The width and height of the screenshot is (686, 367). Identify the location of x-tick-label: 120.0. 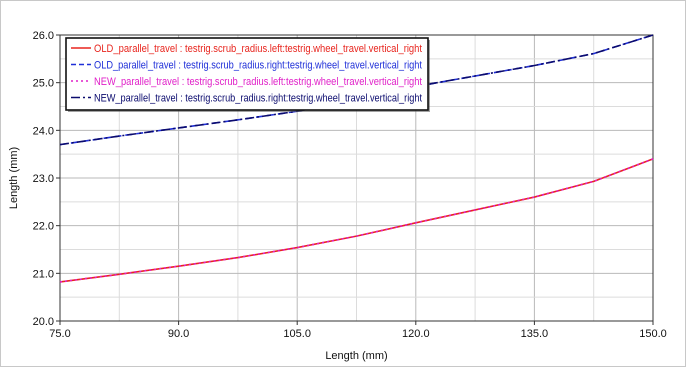
(416, 334).